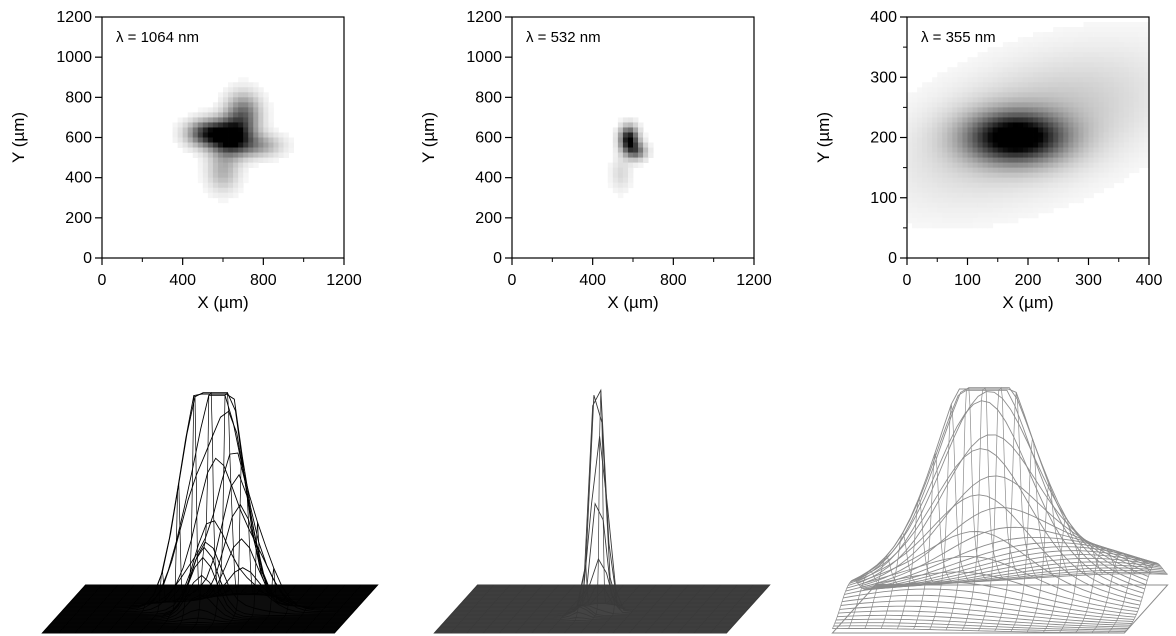 The width and height of the screenshot is (1176, 636). Describe the element at coordinates (1028, 280) in the screenshot. I see `x-tick-label: 200` at that location.